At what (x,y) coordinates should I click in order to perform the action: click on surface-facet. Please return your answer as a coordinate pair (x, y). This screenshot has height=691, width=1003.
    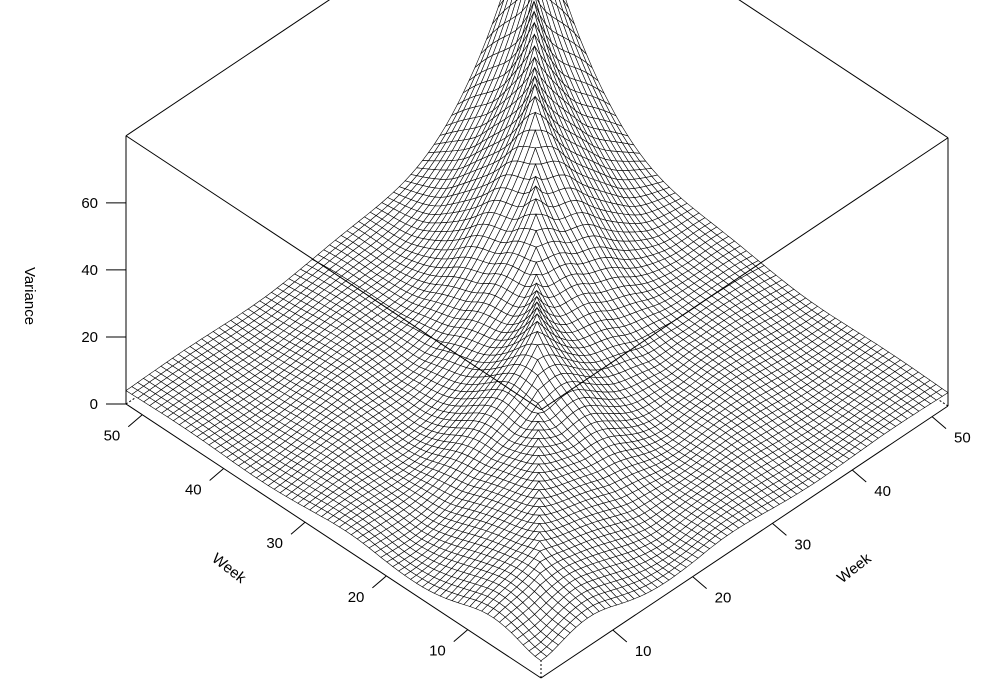
    Looking at the image, I should click on (516, 1).